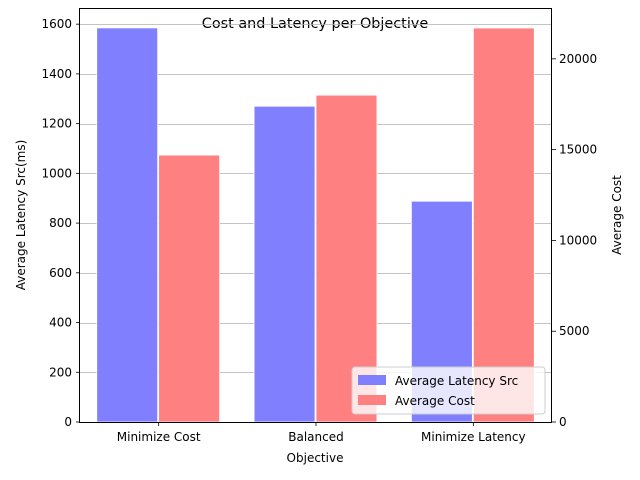  What do you see at coordinates (563, 422) in the screenshot?
I see `right-tick-label: 0` at bounding box center [563, 422].